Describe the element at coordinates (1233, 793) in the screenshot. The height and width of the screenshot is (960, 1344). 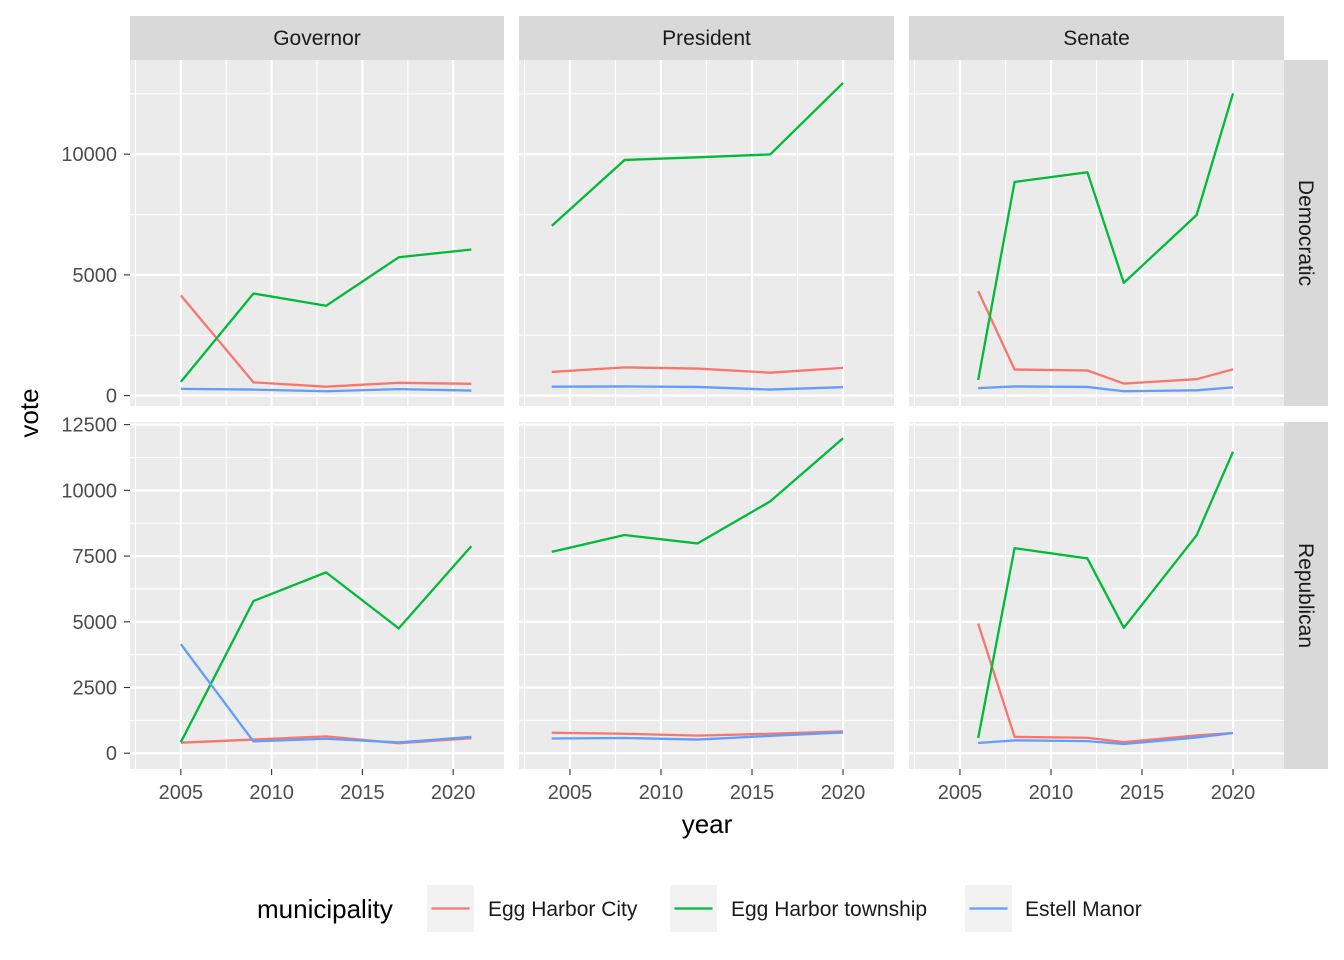
I see `x-tick-label-senate-2020: 2020` at that location.